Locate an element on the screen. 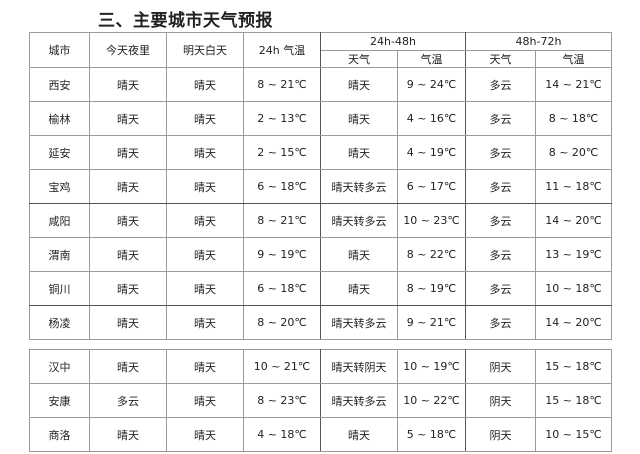 This screenshot has height=454, width=640. table-row: 铜川 晴天 晴天 6 ~ 18℃ 晴天 8 ~ 19℃ 多云 10 ~ 18℃ is located at coordinates (320, 288).